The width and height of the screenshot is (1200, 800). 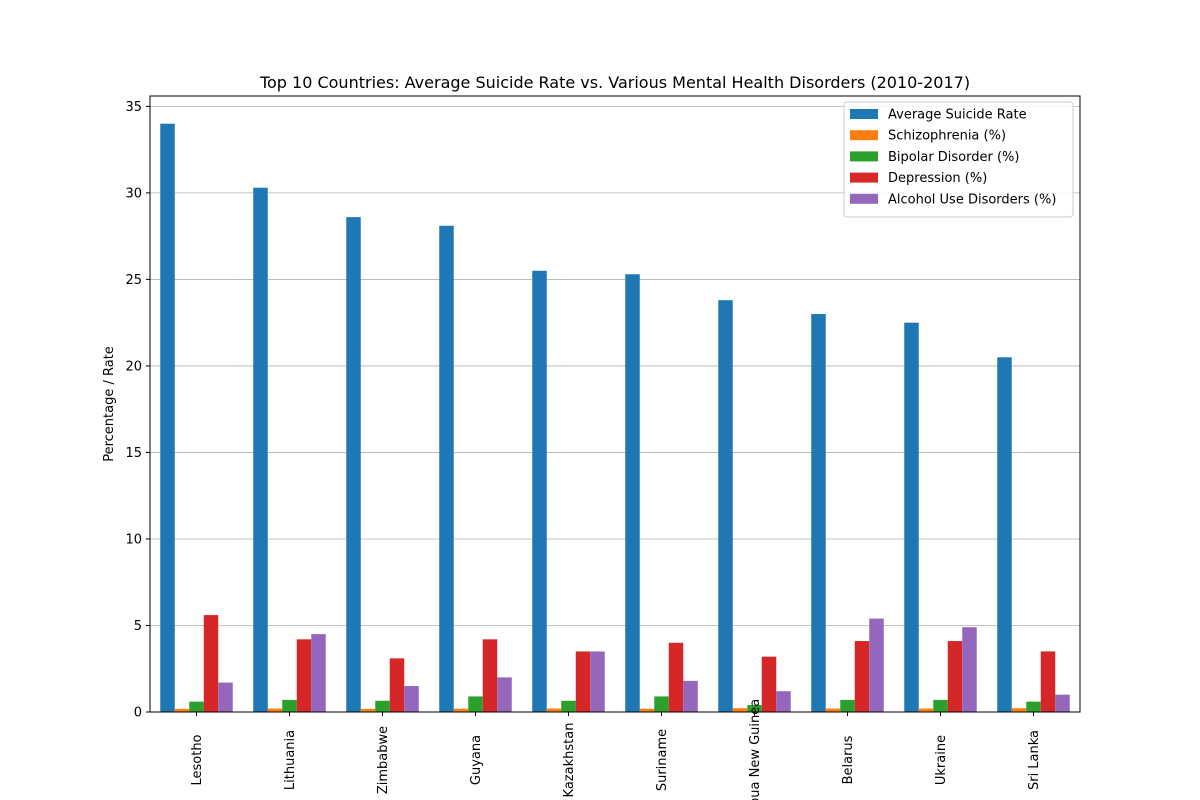 What do you see at coordinates (138, 713) in the screenshot?
I see `y-tick-label: 0` at bounding box center [138, 713].